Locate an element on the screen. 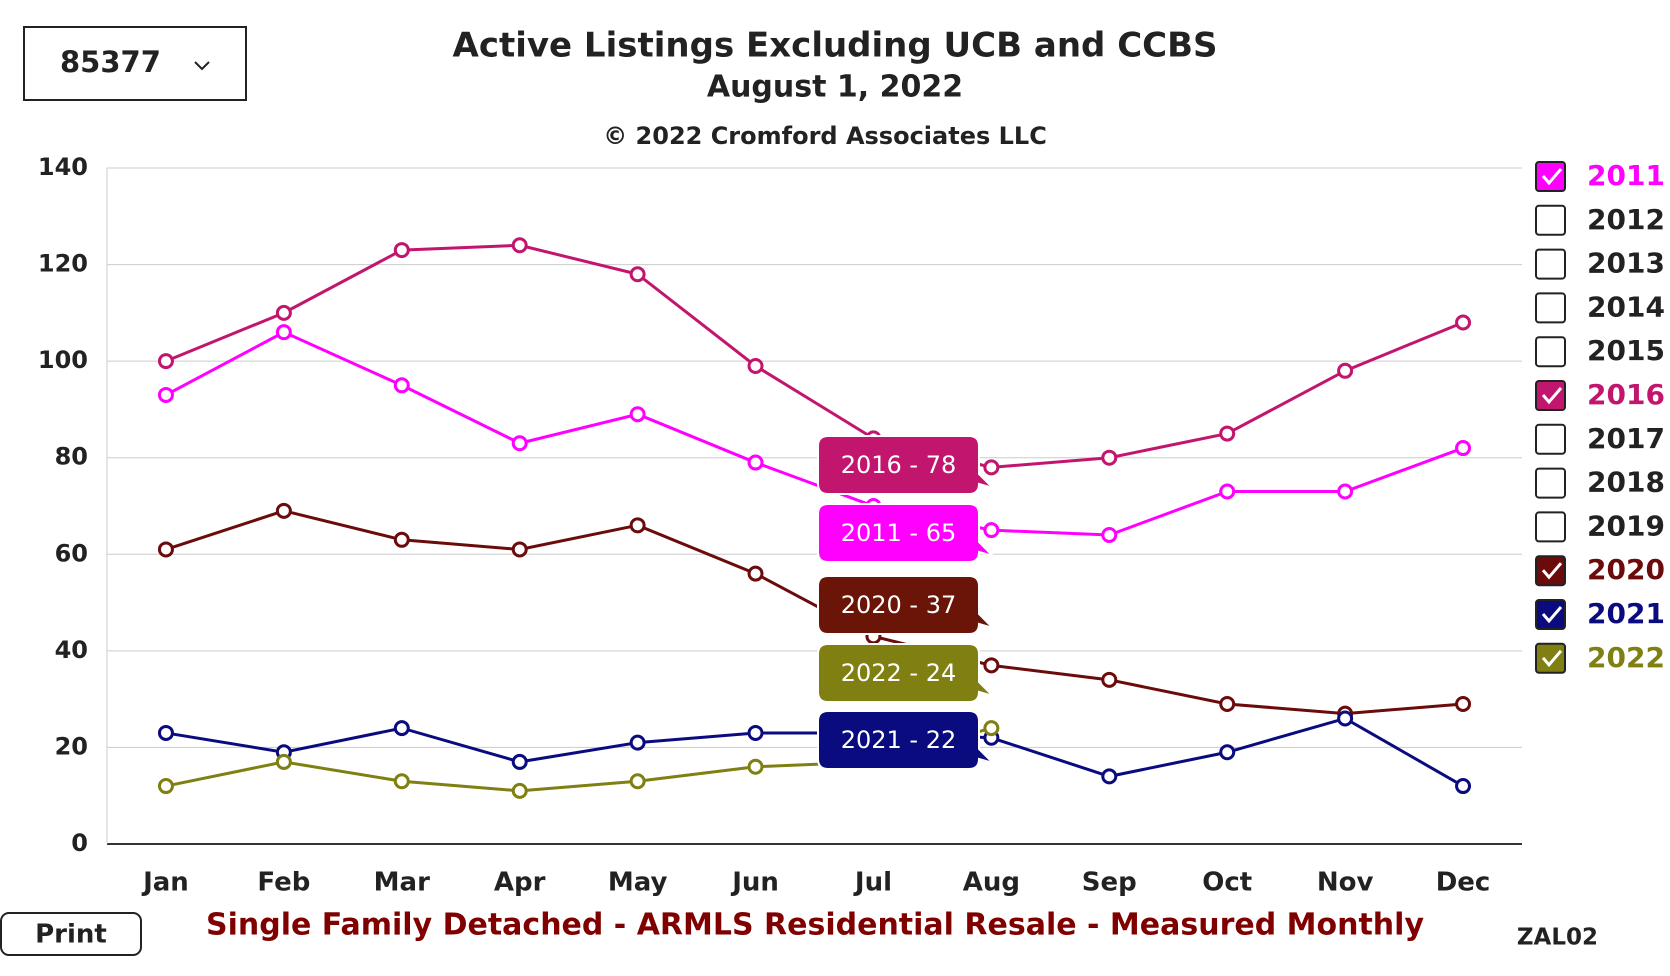  legend-label: 2014 is located at coordinates (1626, 306).